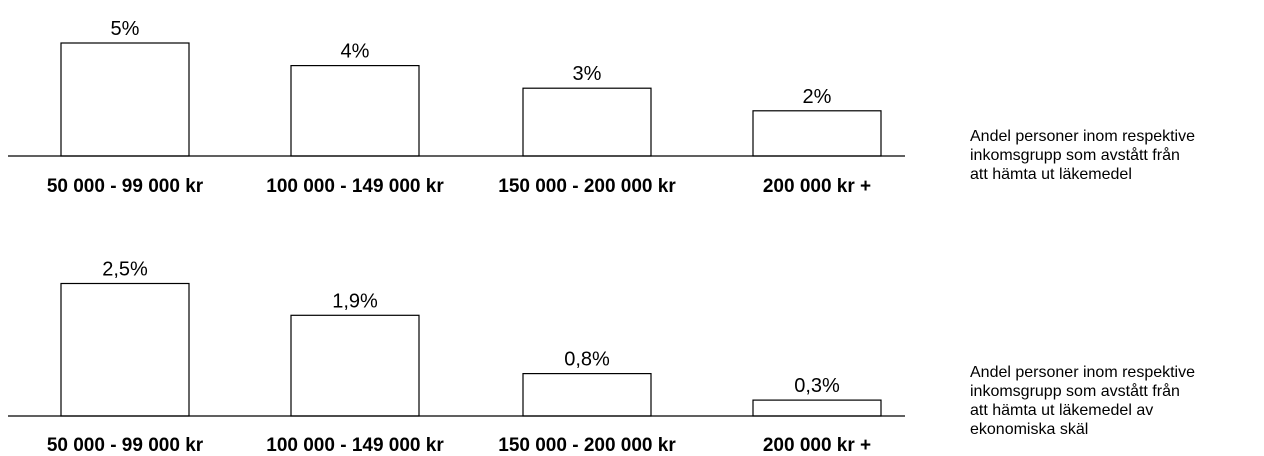  Describe the element at coordinates (1075, 155) in the screenshot. I see `chart-1-caption-line: inkomsgrupp som avstått från` at that location.